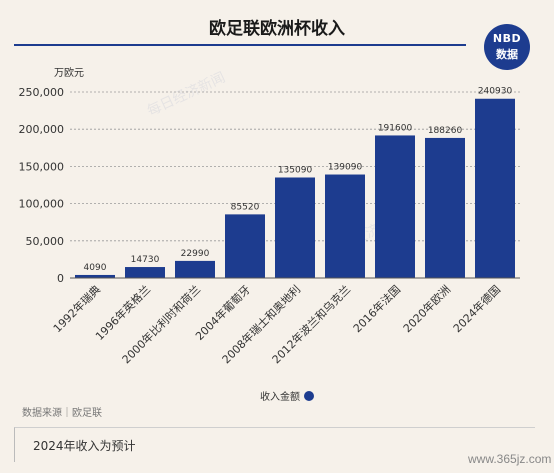 The width and height of the screenshot is (554, 473). Describe the element at coordinates (186, 95) in the screenshot. I see `watermark-text: 每日经济新闻` at that location.